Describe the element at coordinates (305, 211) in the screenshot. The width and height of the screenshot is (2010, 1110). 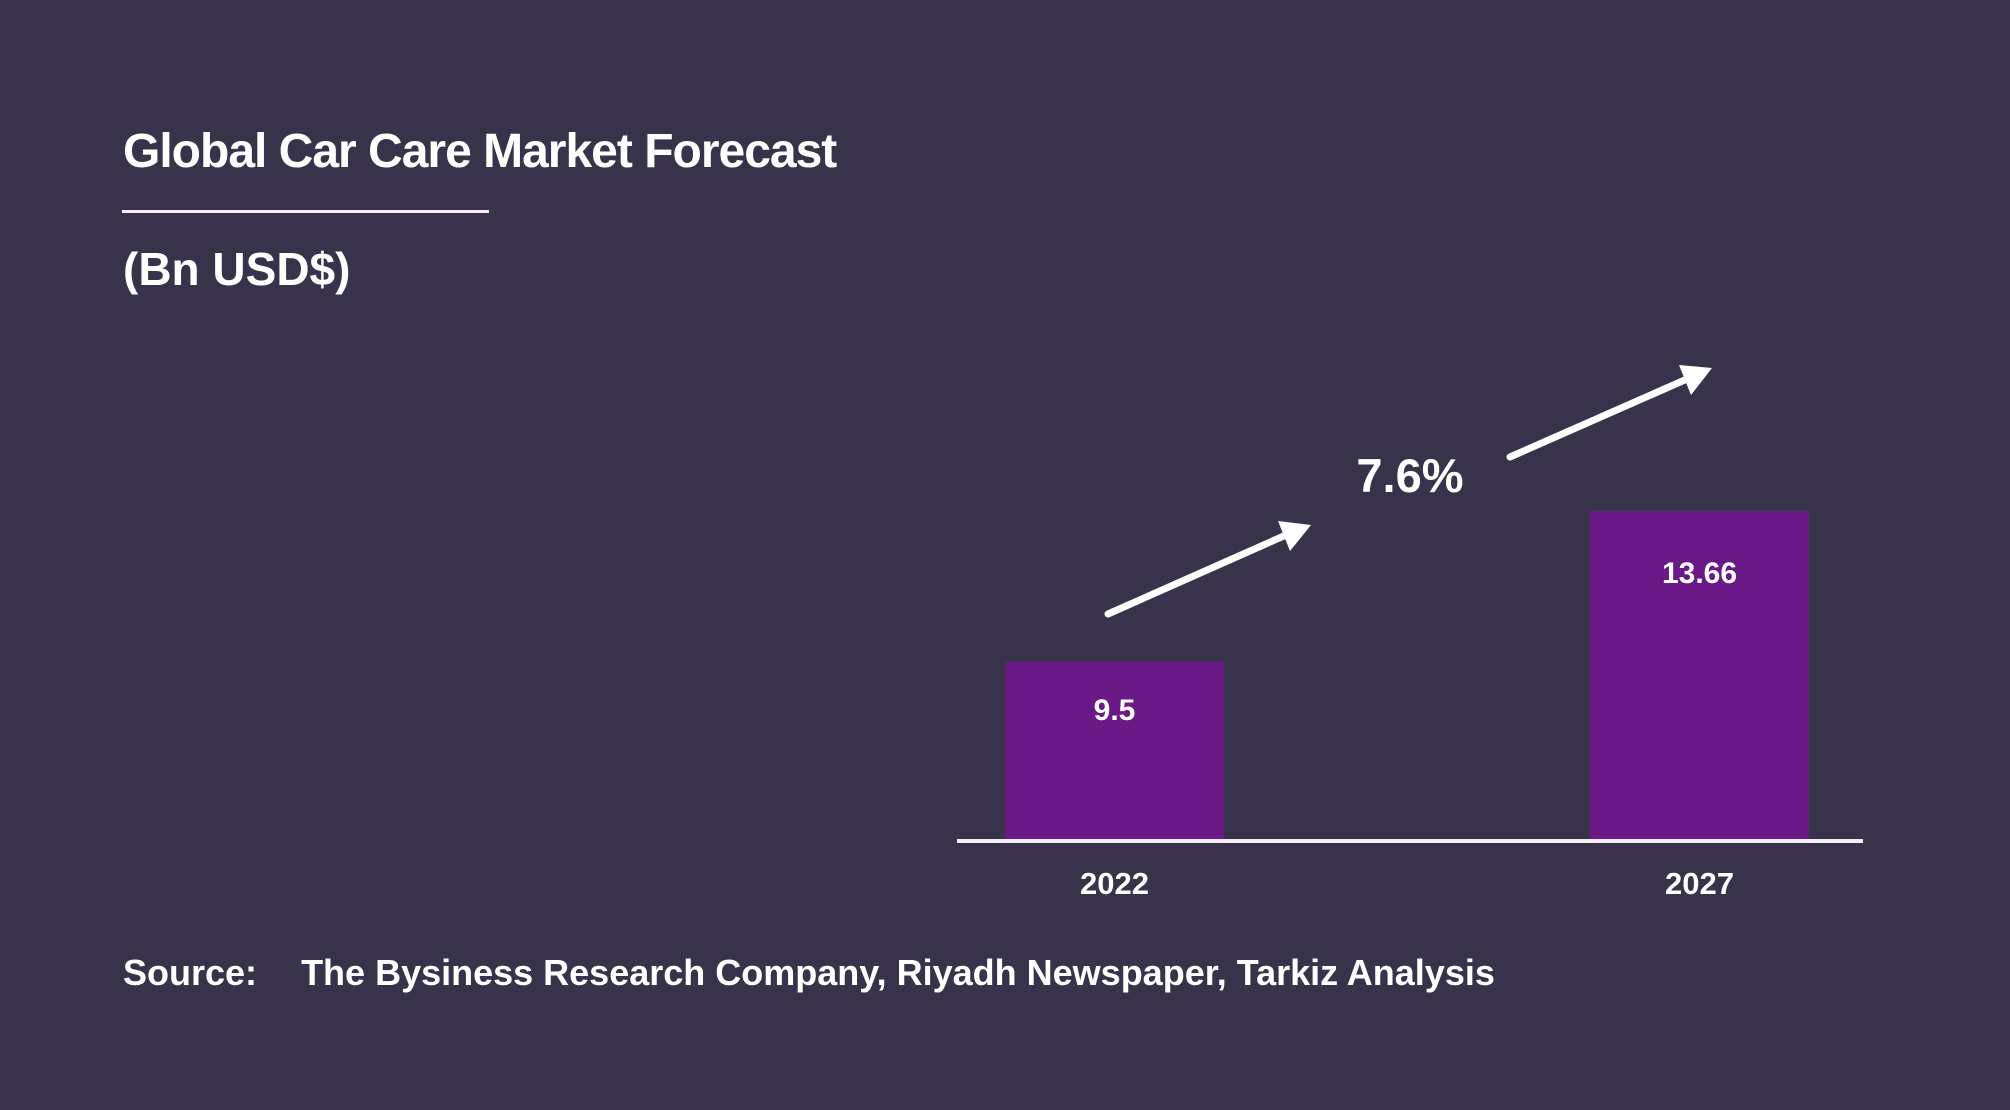
I see `title-underline` at that location.